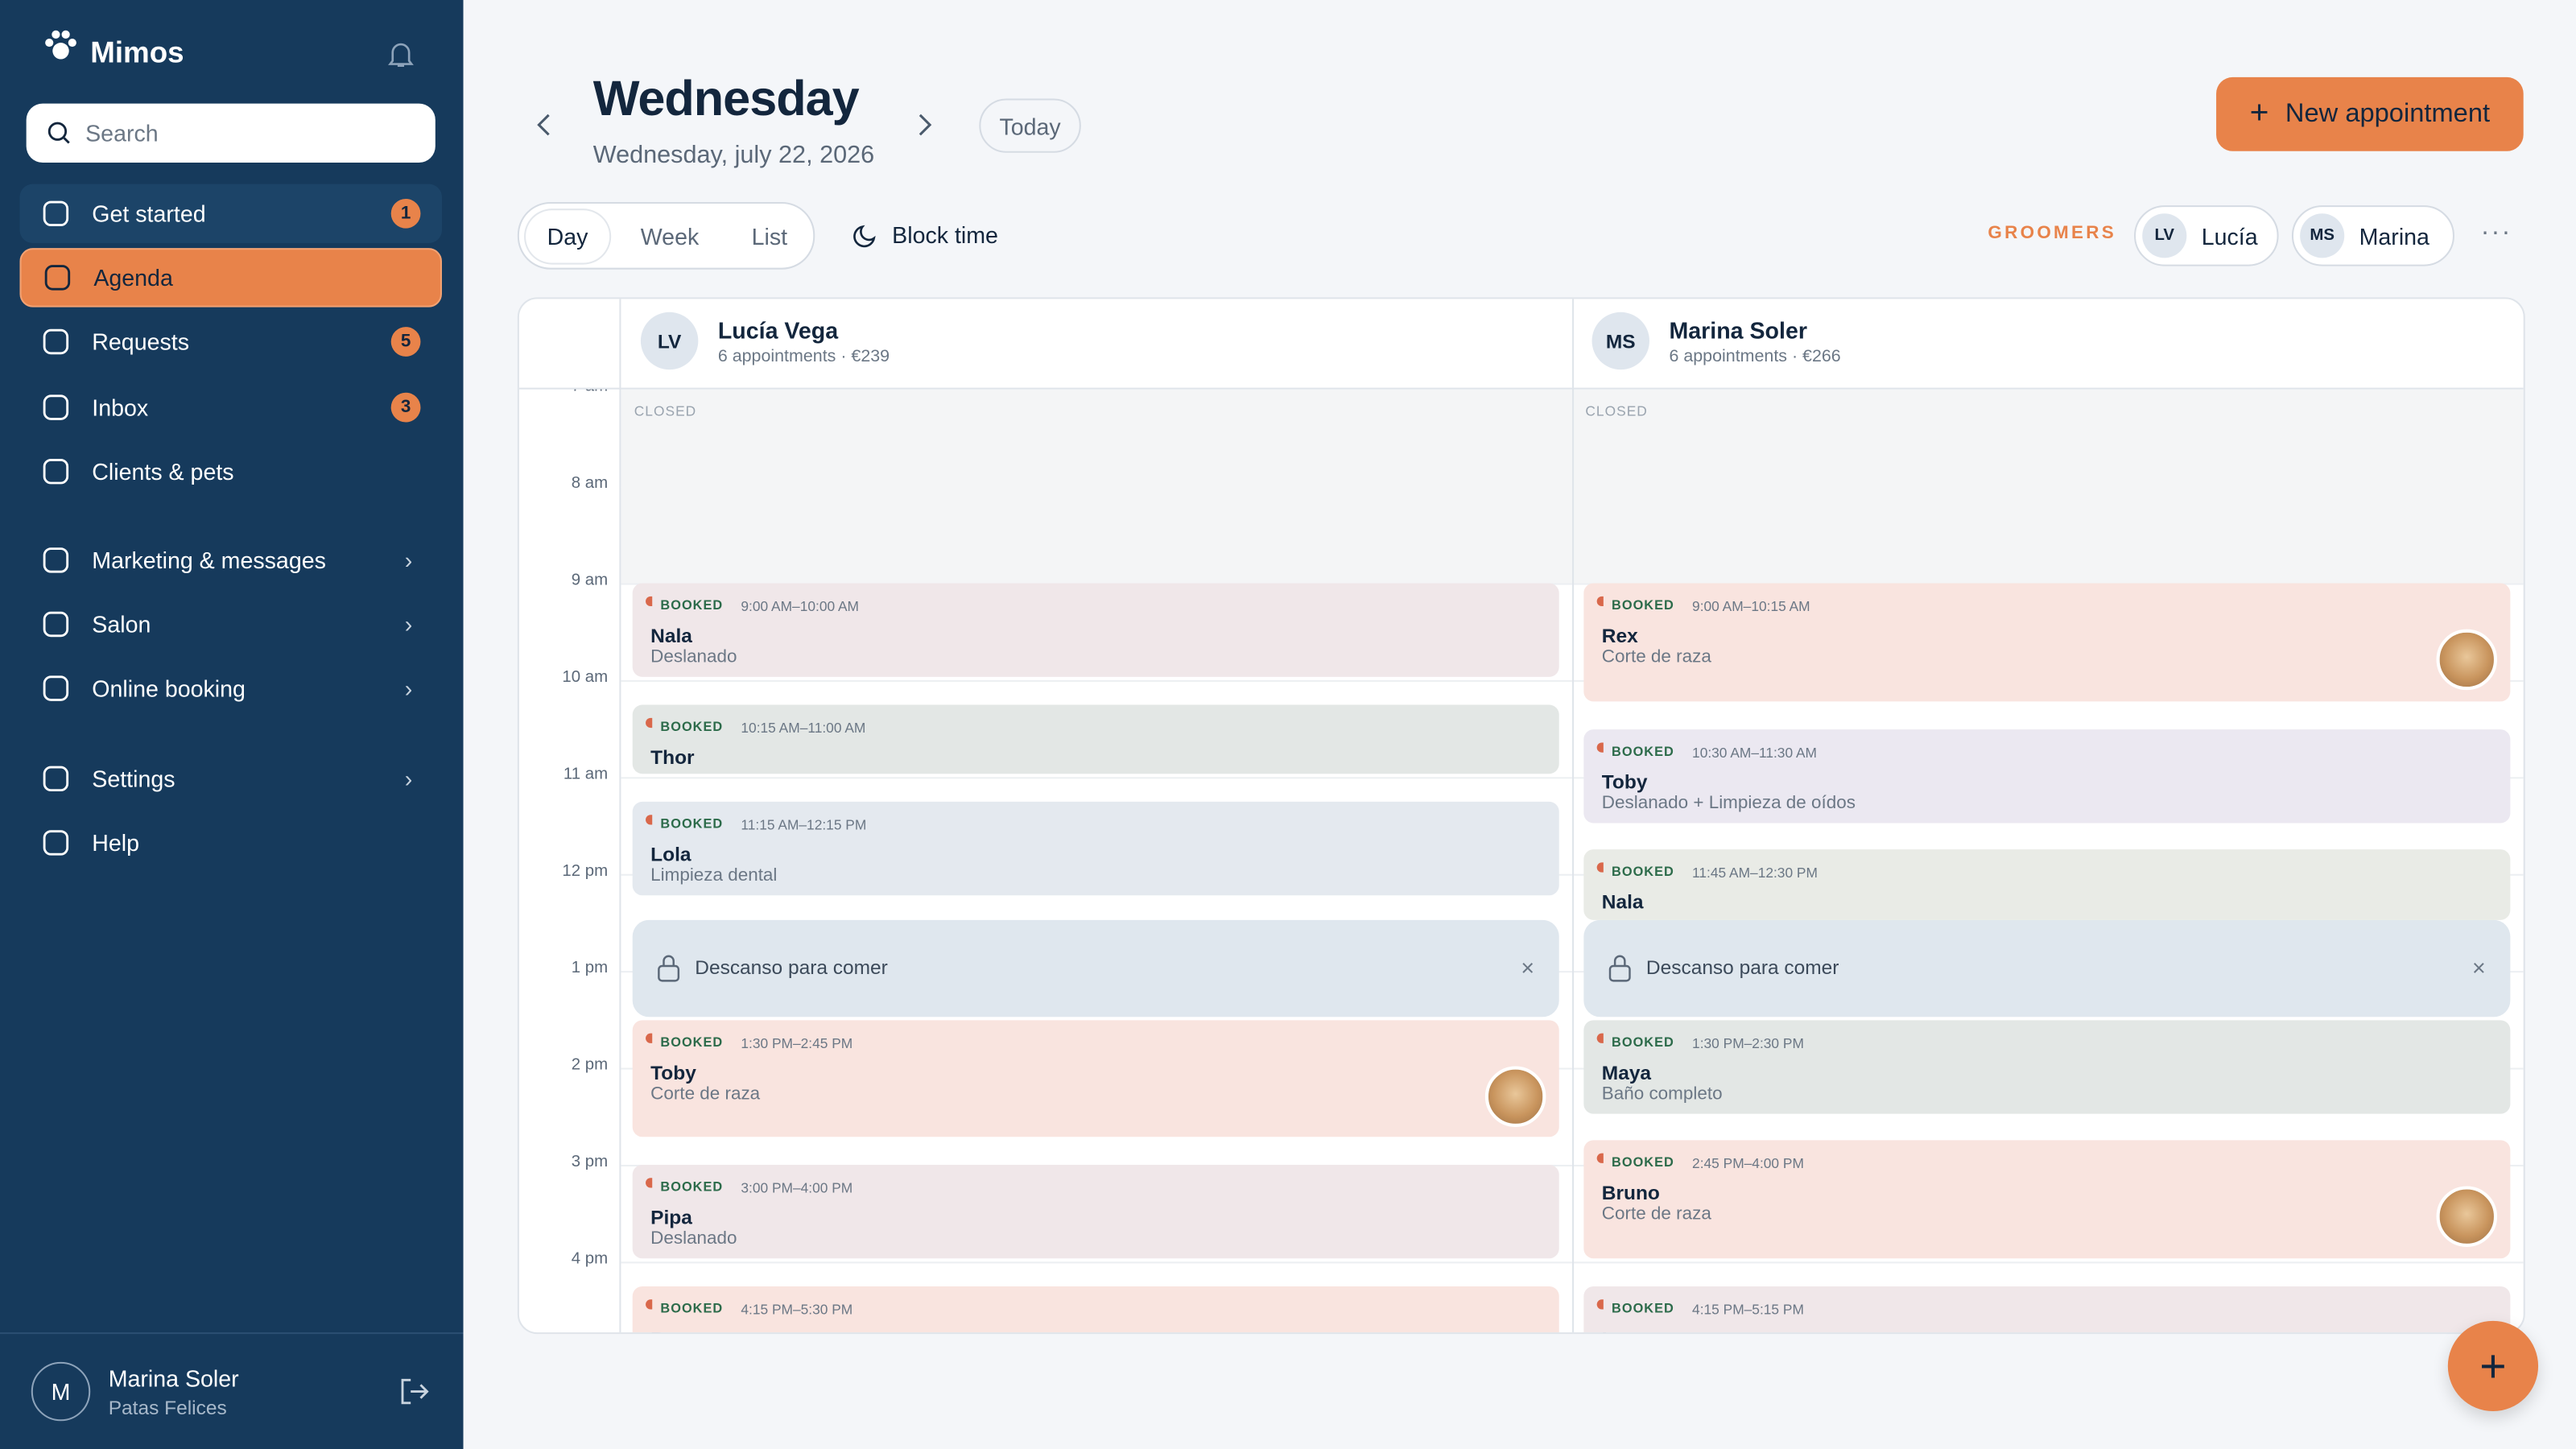 The width and height of the screenshot is (2576, 1449). I want to click on today-button: Today, so click(1030, 126).